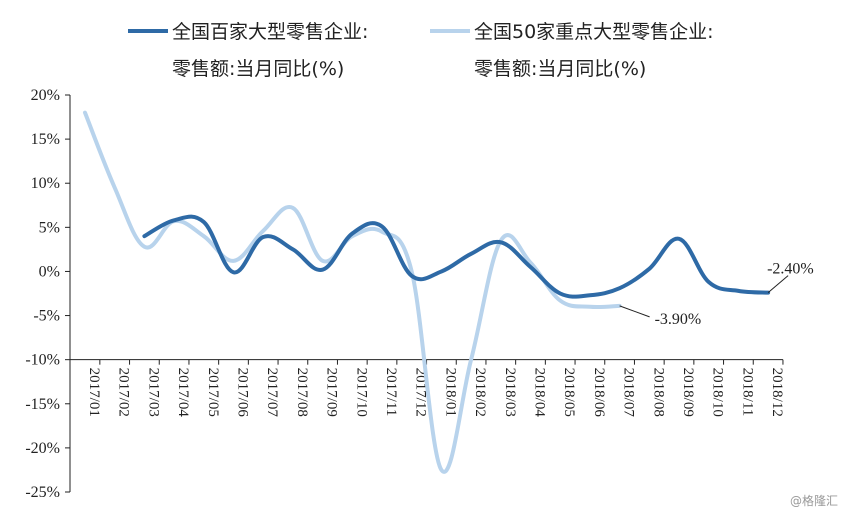  Describe the element at coordinates (42, 492) in the screenshot. I see `y-tick-label: -25%` at that location.